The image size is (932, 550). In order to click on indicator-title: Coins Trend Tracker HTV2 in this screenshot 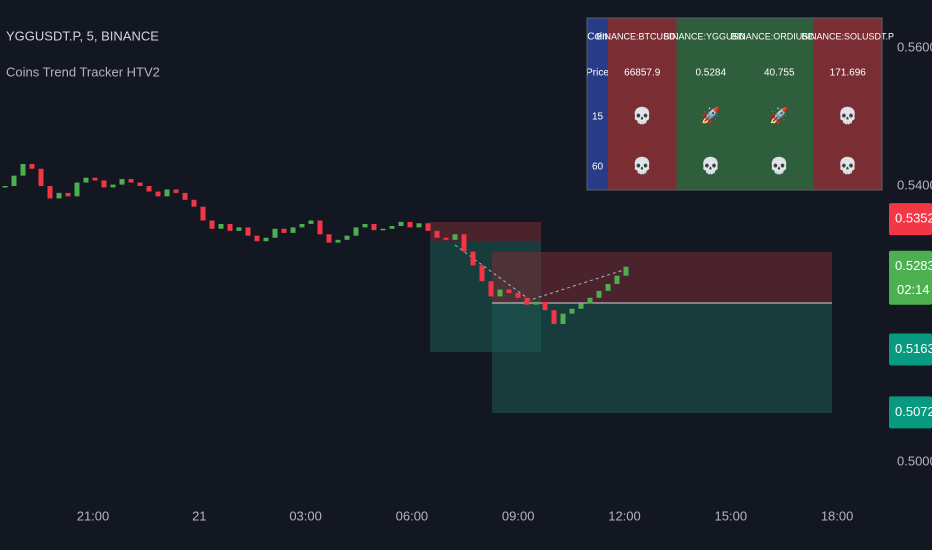, I will do `click(83, 71)`.